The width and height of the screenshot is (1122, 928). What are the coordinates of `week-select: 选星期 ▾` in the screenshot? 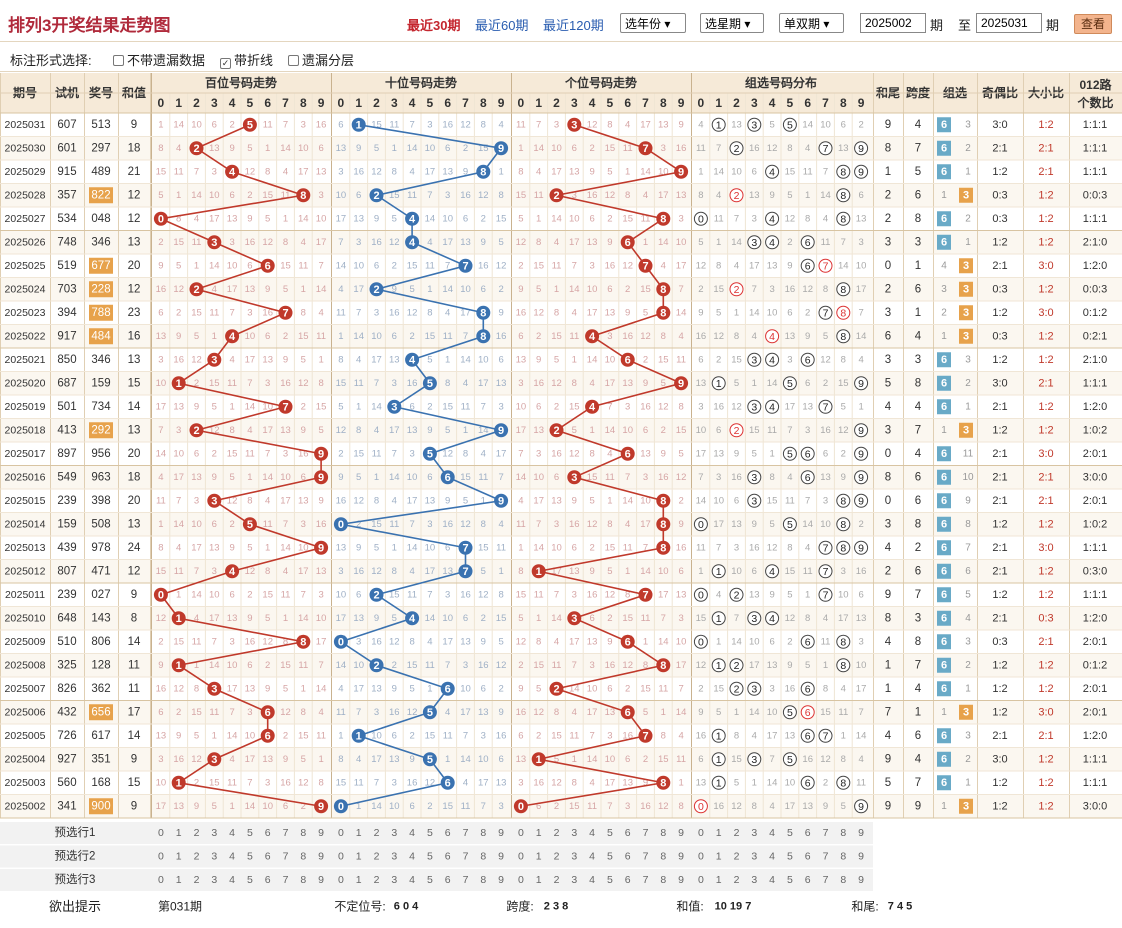 It's located at (732, 23).